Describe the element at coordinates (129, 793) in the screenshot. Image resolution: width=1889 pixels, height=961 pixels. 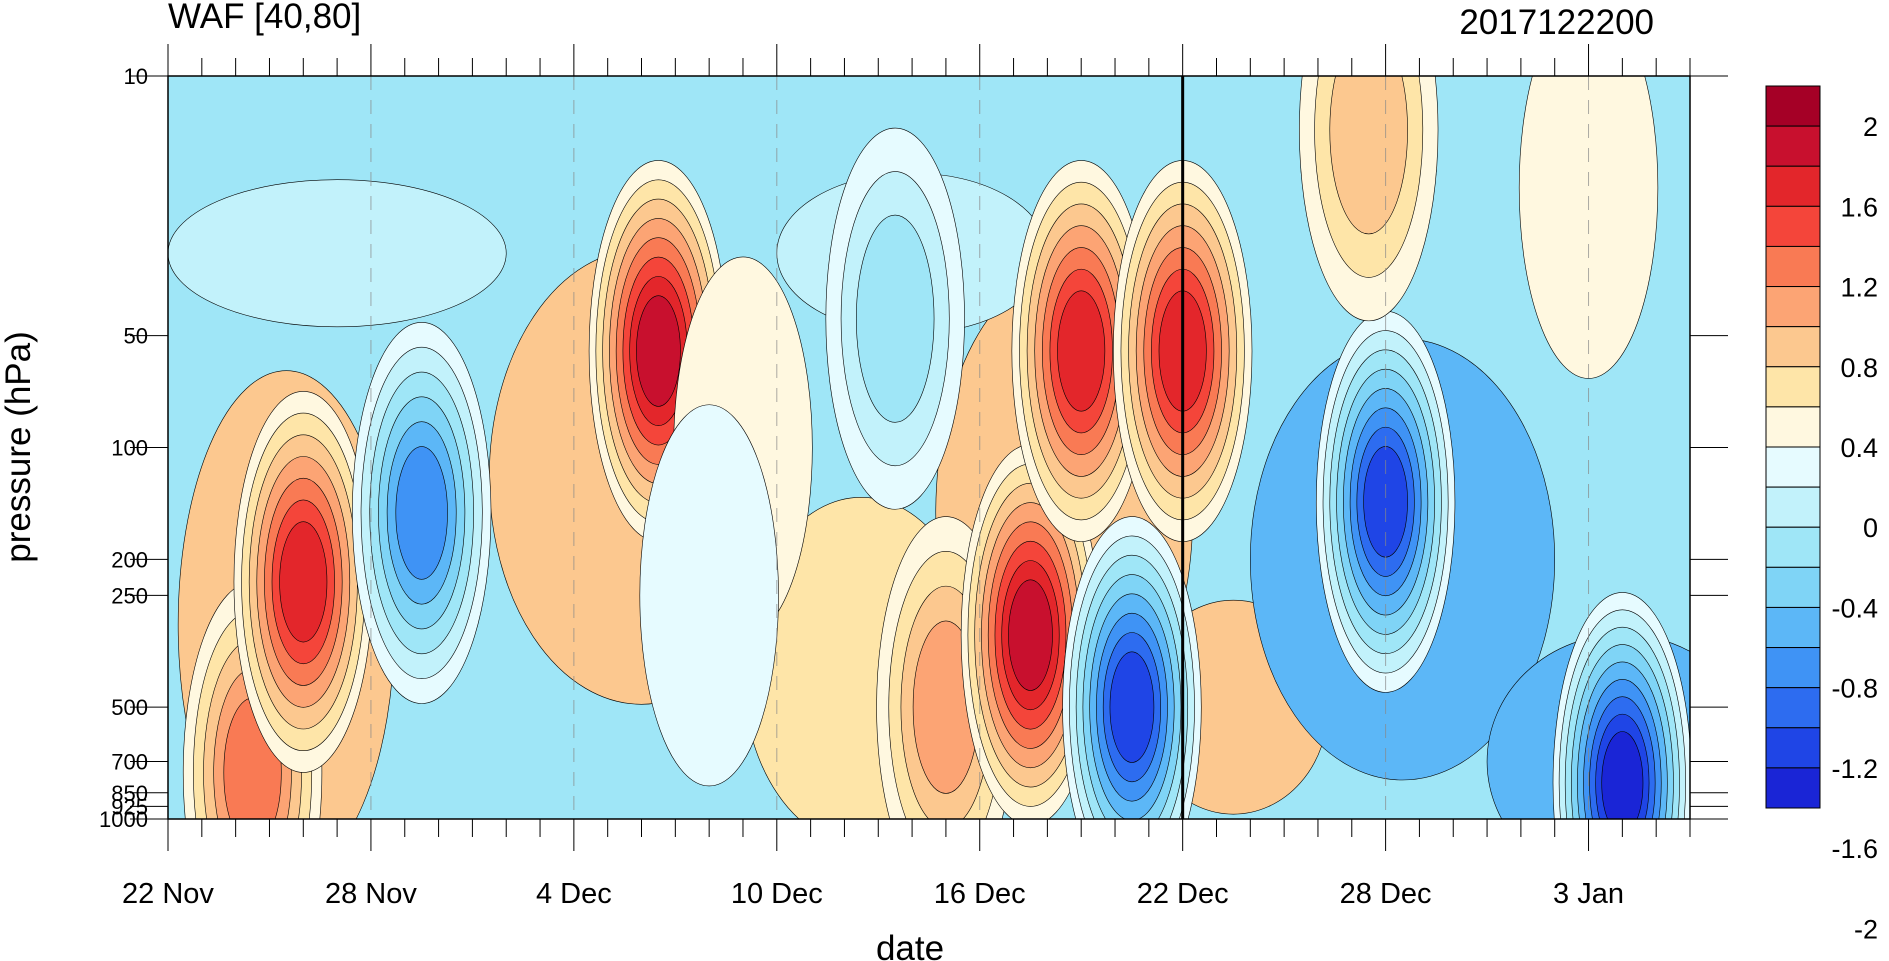
I see `y-tick-label: 850` at that location.